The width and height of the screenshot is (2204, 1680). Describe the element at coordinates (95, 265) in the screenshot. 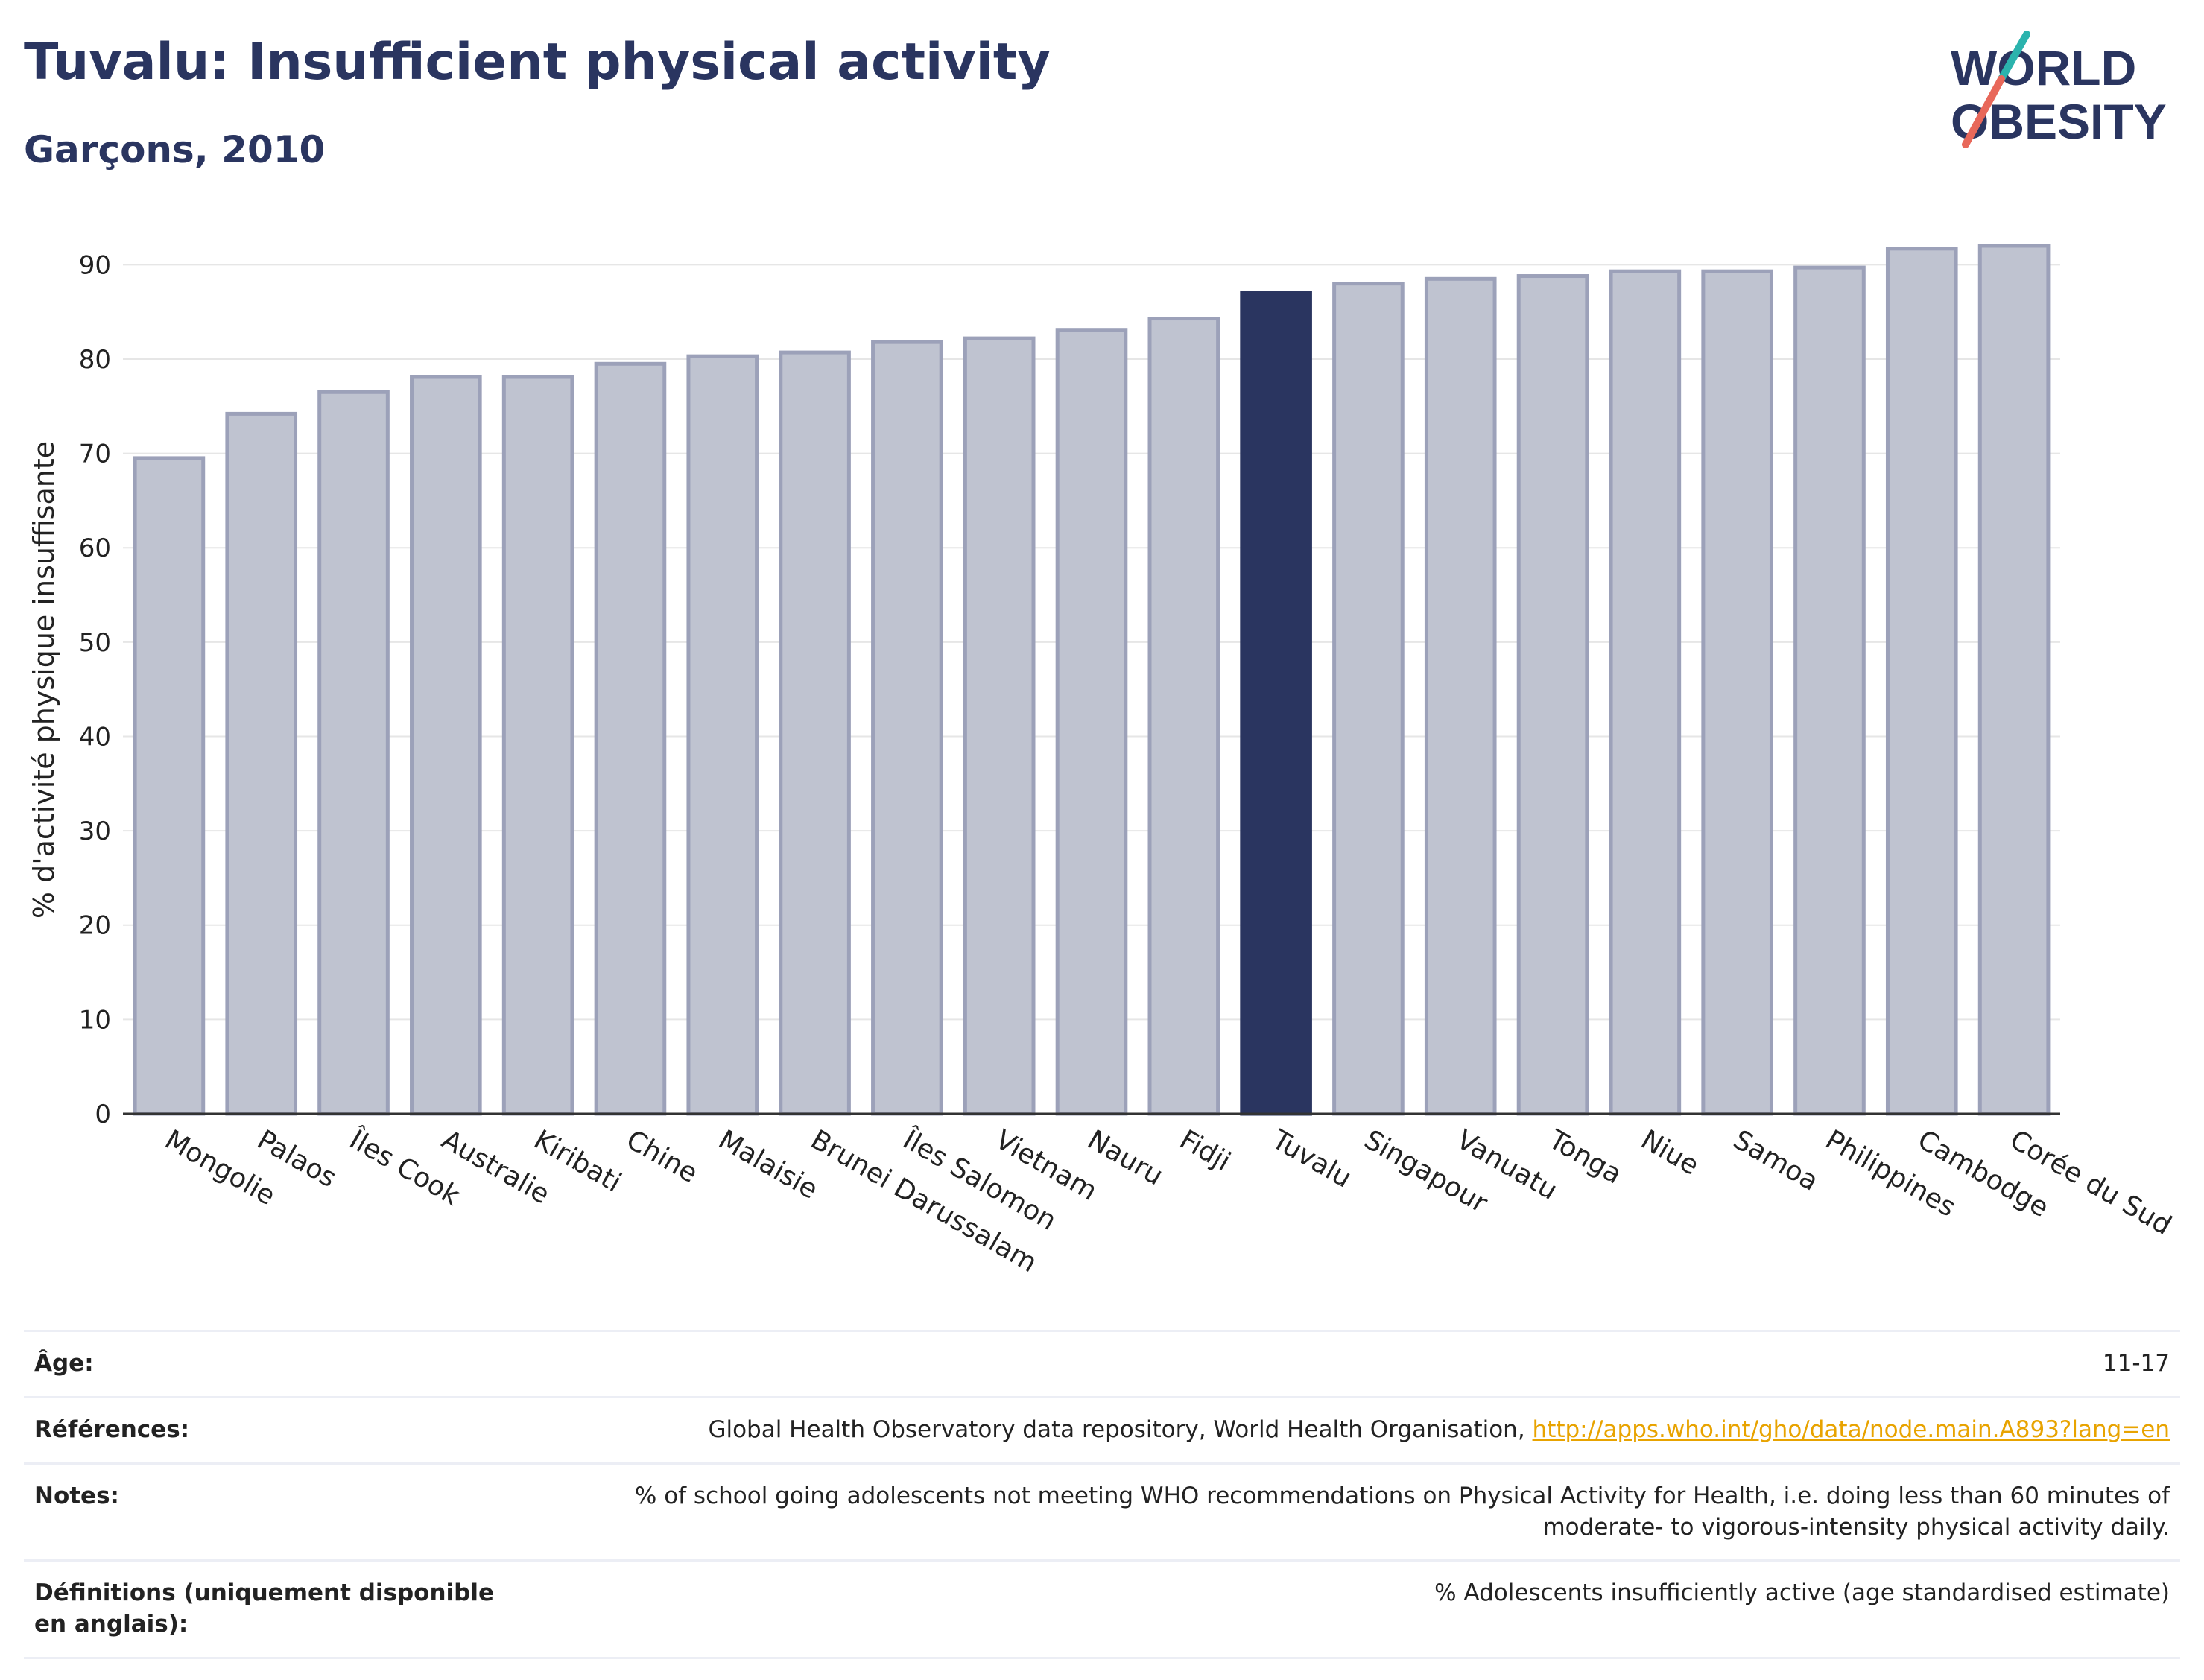

I see `y-tick-label: 90` at that location.